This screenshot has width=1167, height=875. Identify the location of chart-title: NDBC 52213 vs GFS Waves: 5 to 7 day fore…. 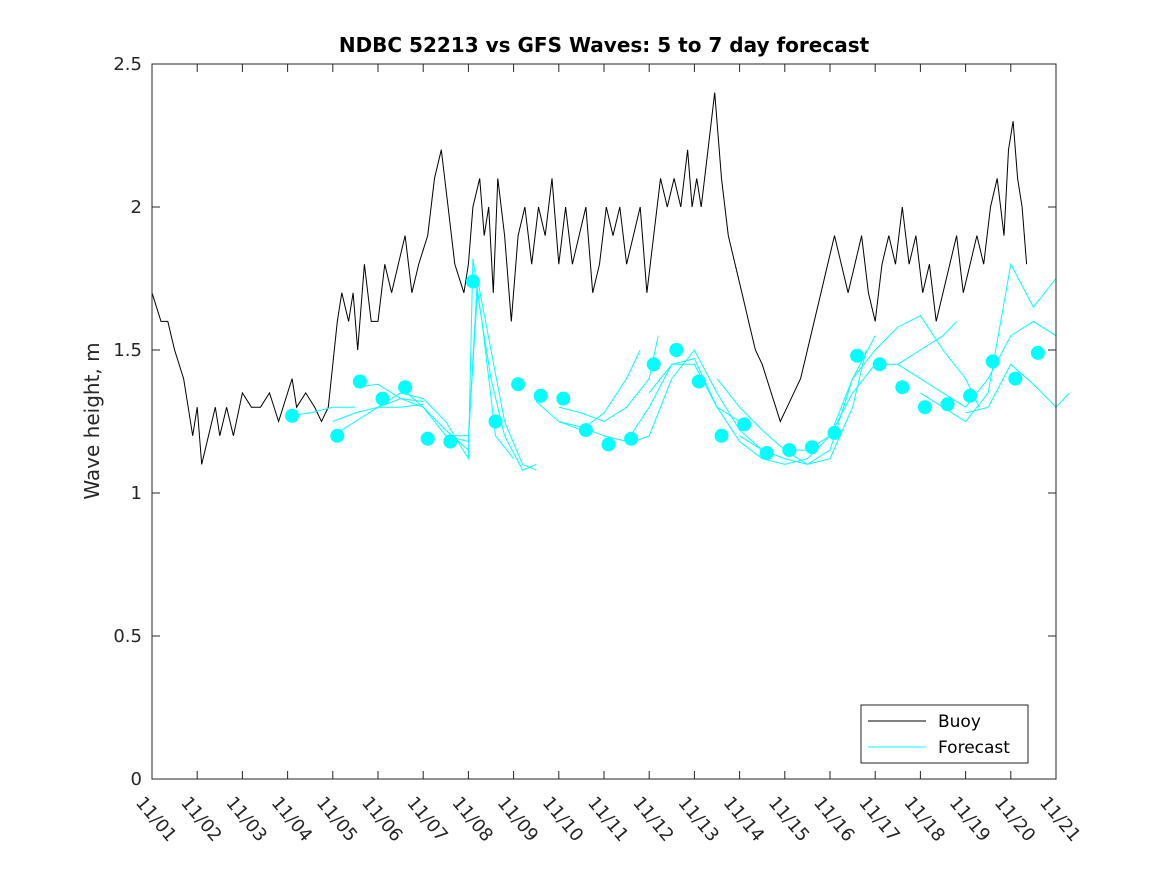
(604, 45).